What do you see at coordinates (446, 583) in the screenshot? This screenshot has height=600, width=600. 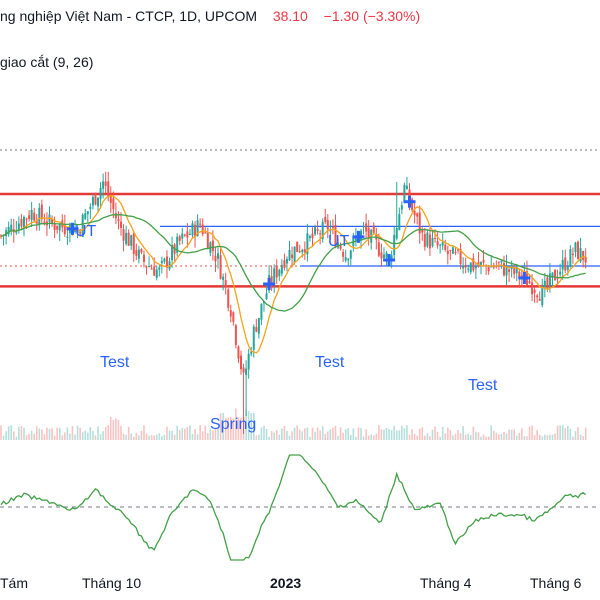 I see `x-axis-tick: Tháng 4` at bounding box center [446, 583].